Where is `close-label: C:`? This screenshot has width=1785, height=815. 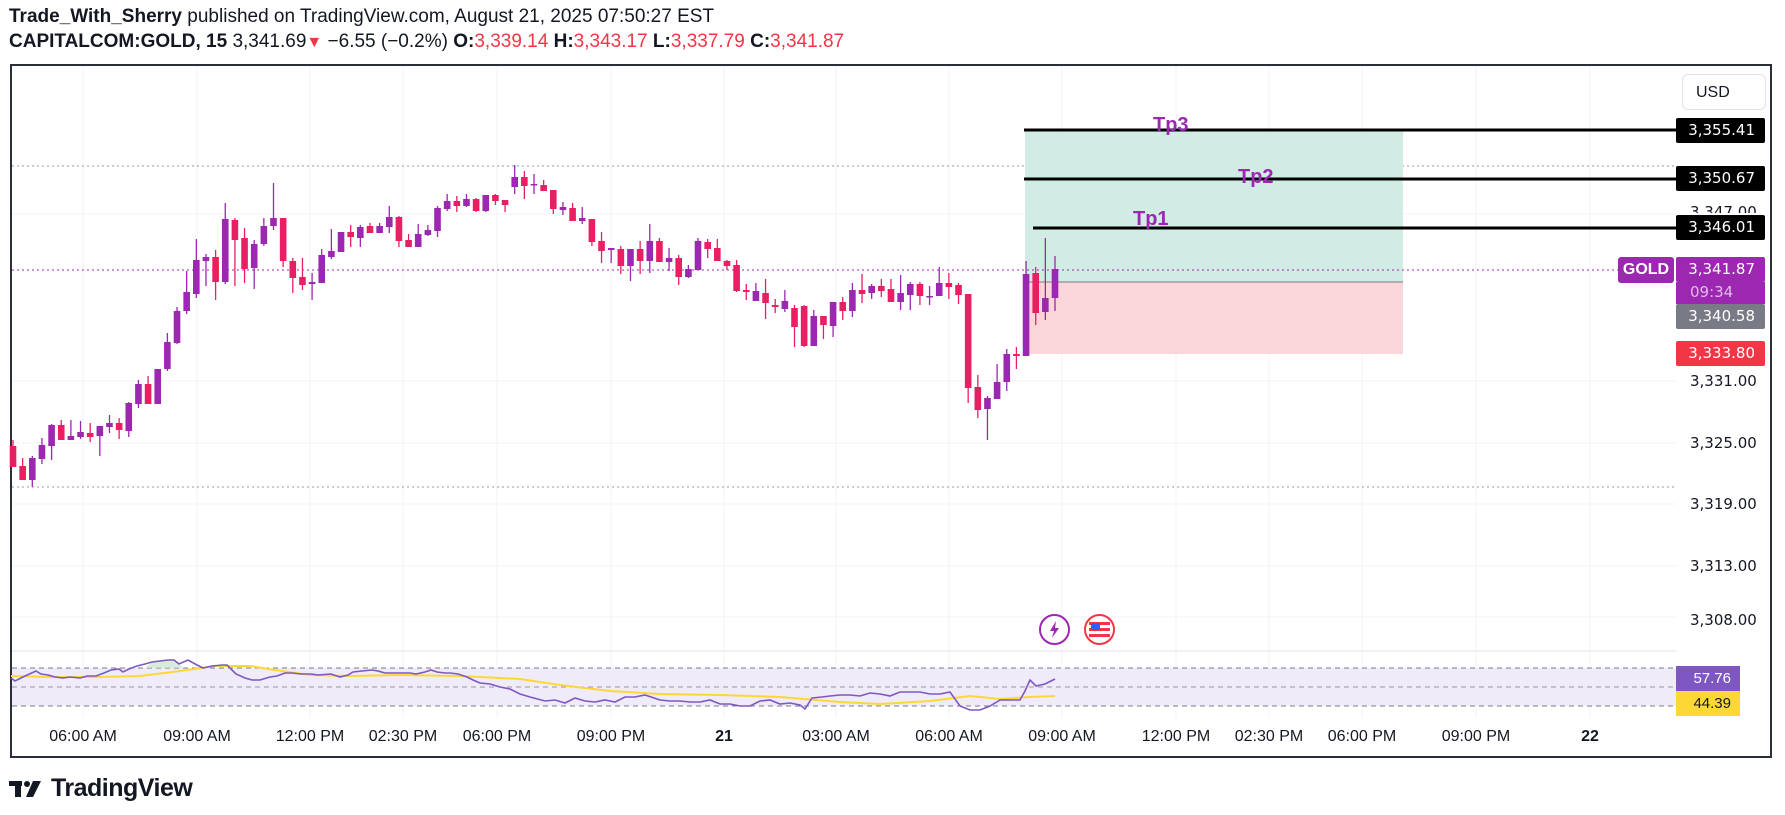 close-label: C: is located at coordinates (760, 41).